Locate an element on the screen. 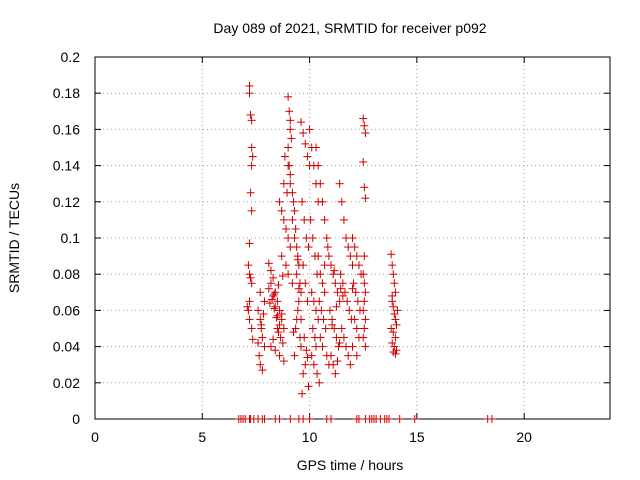 The width and height of the screenshot is (640, 480). x-tick-label: 5 is located at coordinates (202, 437).